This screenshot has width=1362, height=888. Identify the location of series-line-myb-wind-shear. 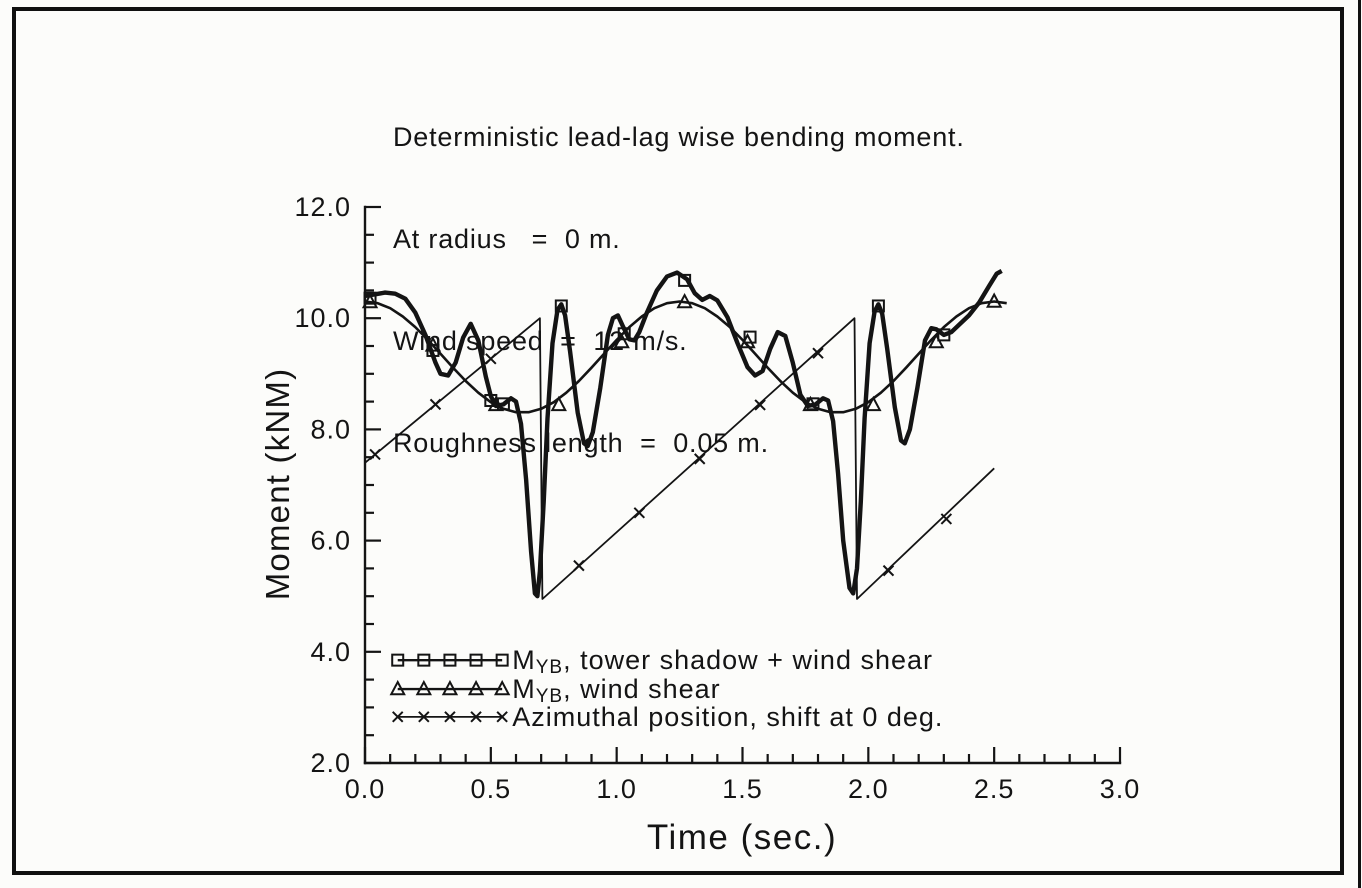
(685, 357).